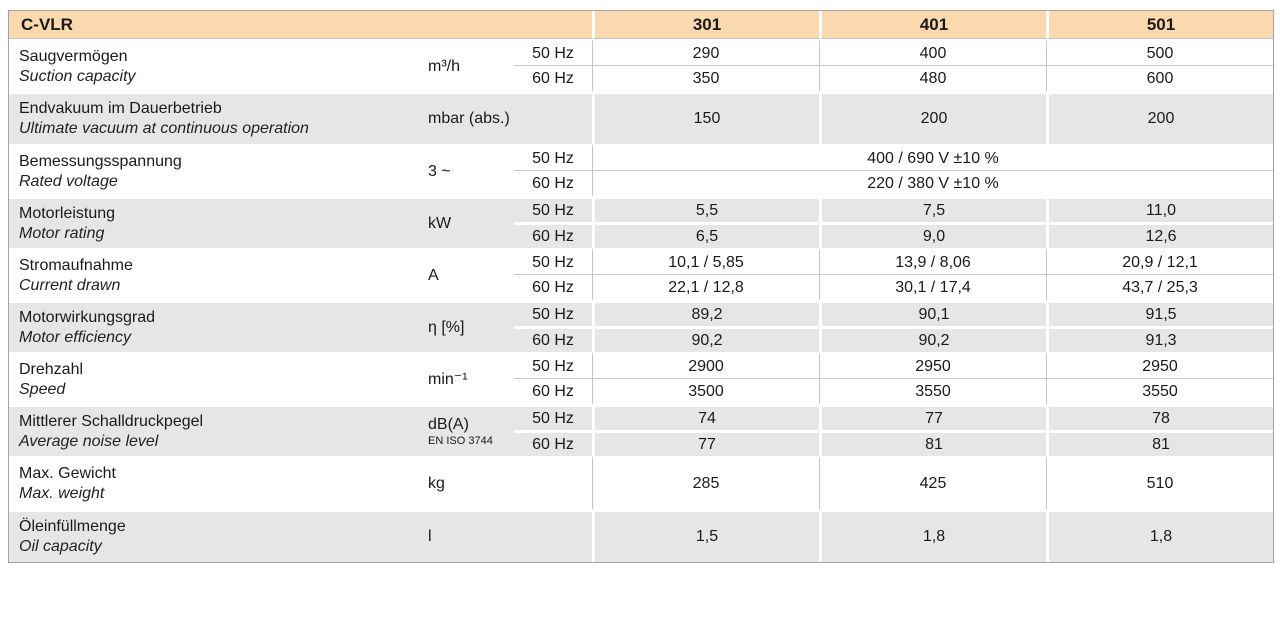  I want to click on row-max-weight: Max. Gewicht Max. weight kg 285 425 510, so click(641, 482).